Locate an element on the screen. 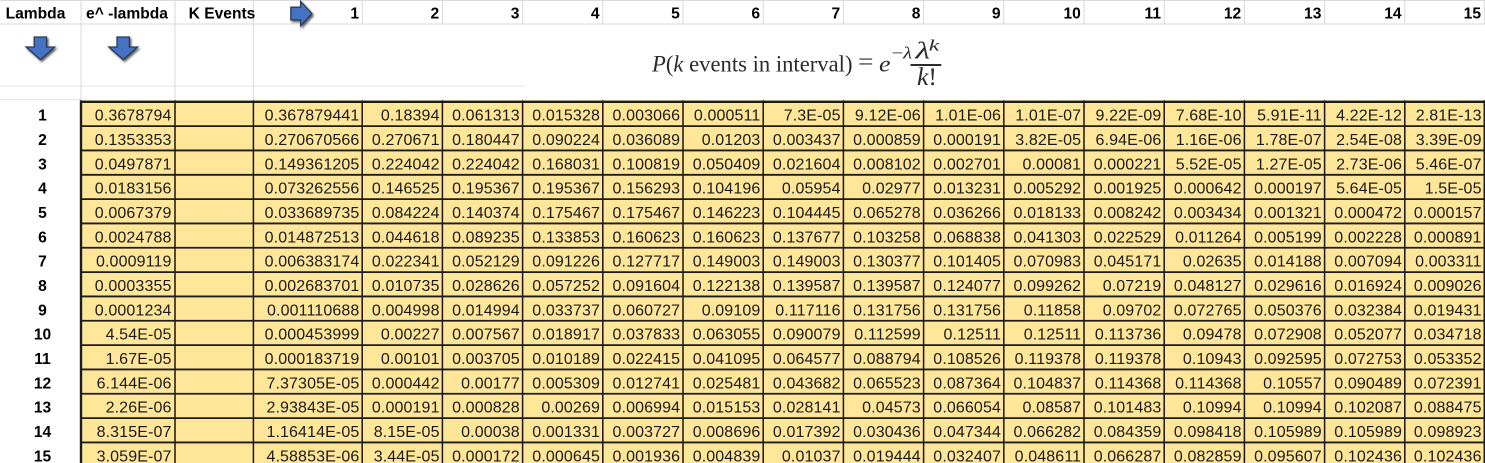 This screenshot has height=463, width=1485. svg-text: 0.091226 is located at coordinates (566, 262).